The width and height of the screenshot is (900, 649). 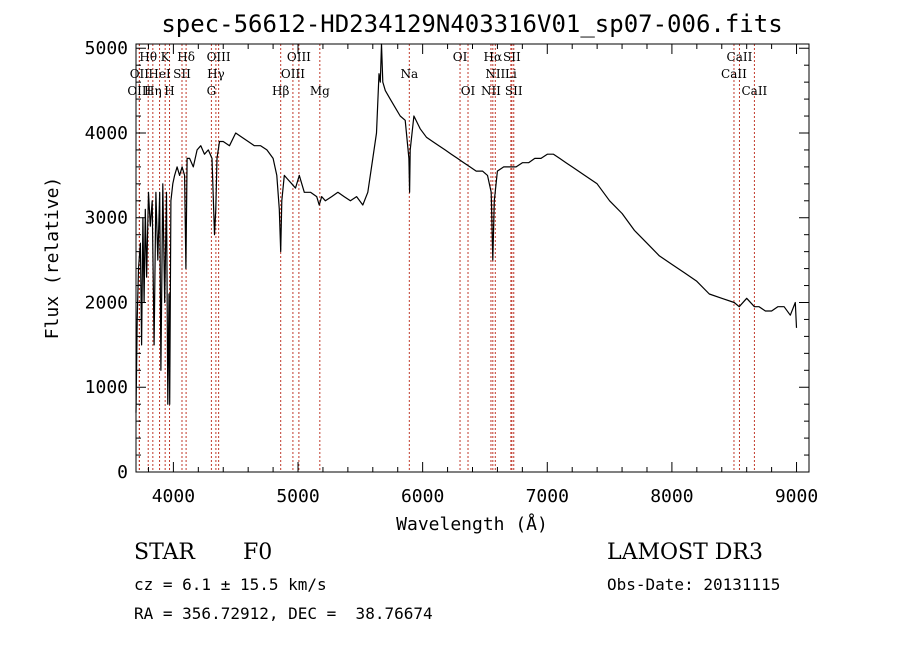 What do you see at coordinates (122, 472) in the screenshot?
I see `y-tick-label: 0` at bounding box center [122, 472].